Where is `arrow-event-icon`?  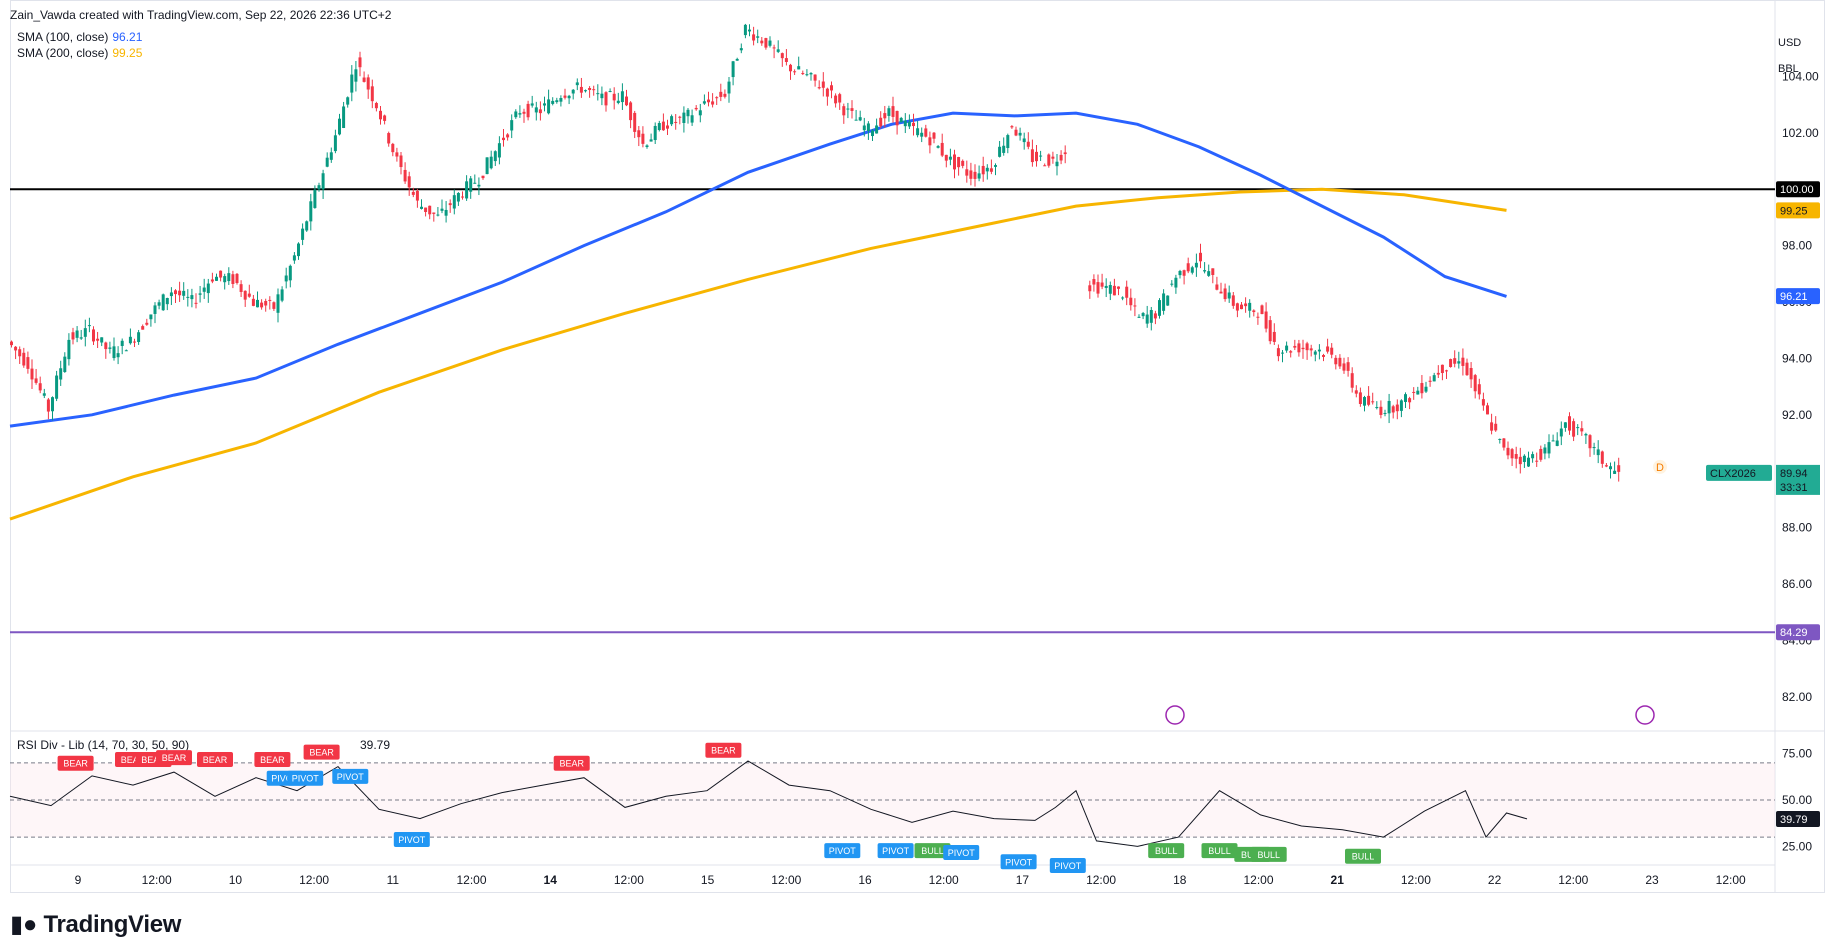
arrow-event-icon is located at coordinates (1175, 715).